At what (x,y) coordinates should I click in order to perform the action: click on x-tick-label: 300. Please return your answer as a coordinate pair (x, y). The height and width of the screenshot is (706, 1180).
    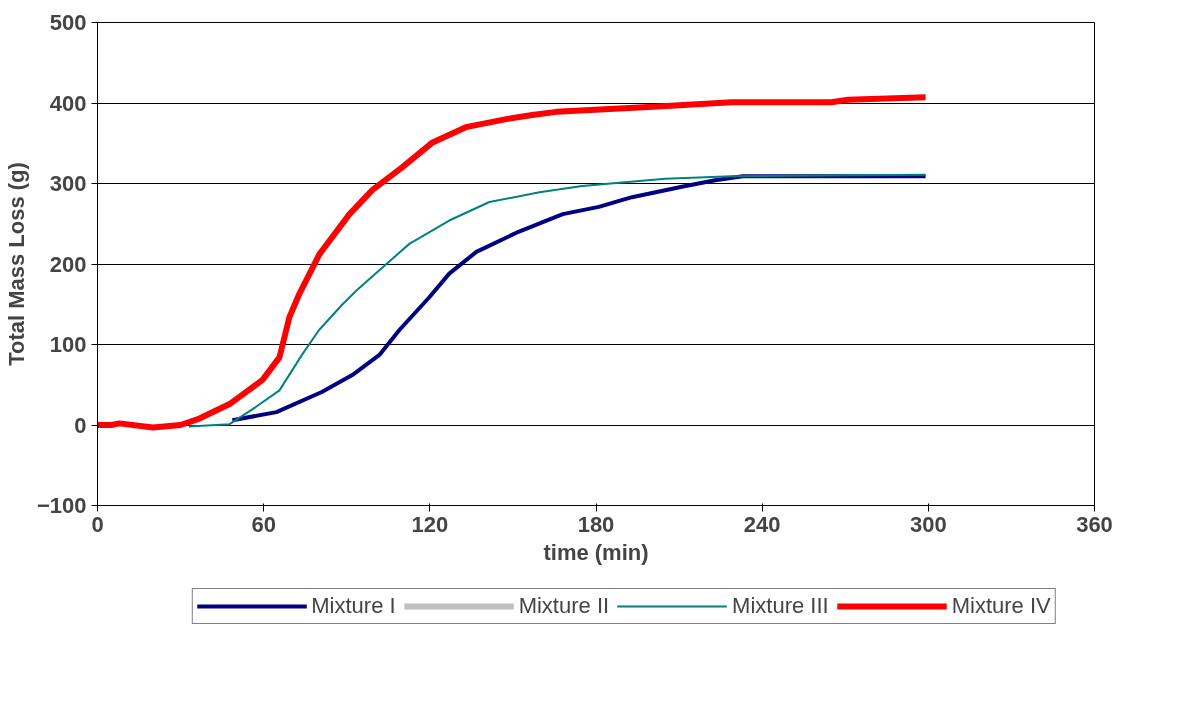
    Looking at the image, I should click on (928, 524).